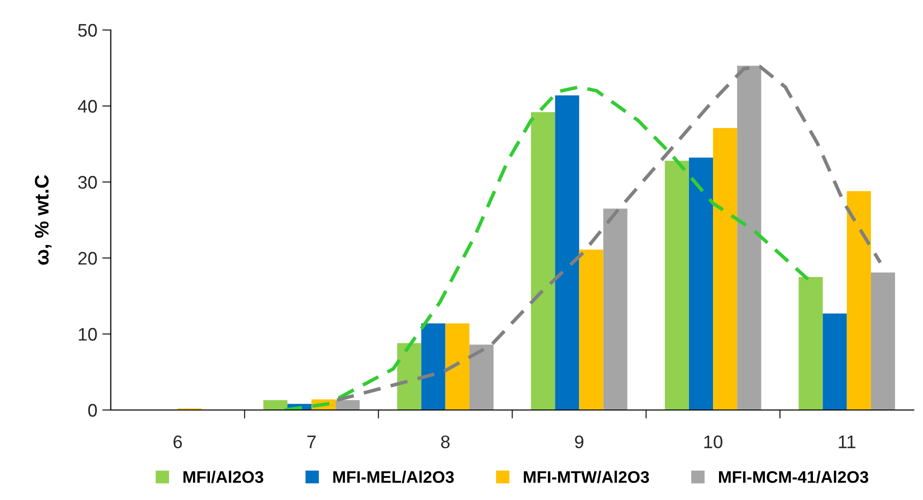  What do you see at coordinates (92, 410) in the screenshot?
I see `y-tick-label: 0` at bounding box center [92, 410].